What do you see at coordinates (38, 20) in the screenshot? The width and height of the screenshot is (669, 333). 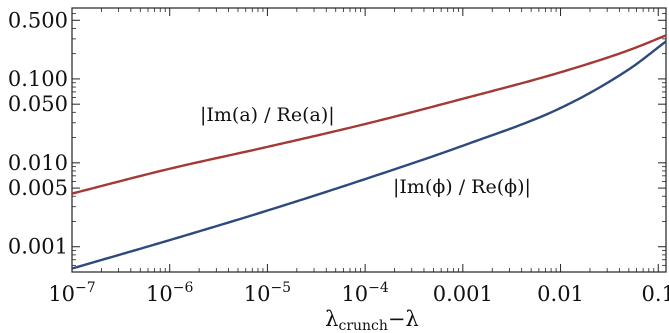 I see `y-tick-label: 0.500` at bounding box center [38, 20].